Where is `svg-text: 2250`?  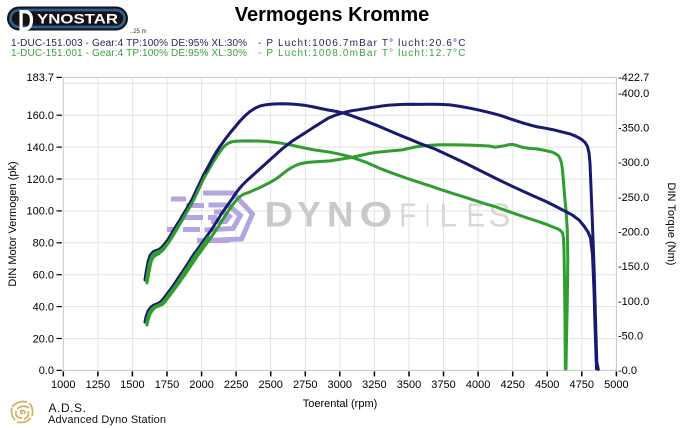
svg-text: 2250 is located at coordinates (236, 385).